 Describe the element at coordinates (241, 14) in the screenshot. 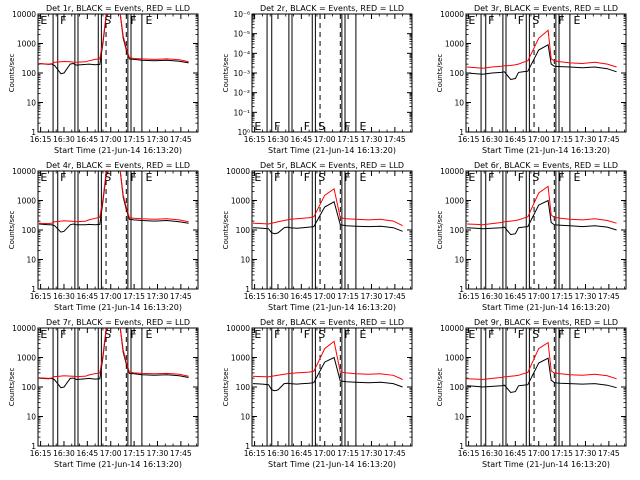

I see `y-tick-label: 10⁻⁶` at that location.